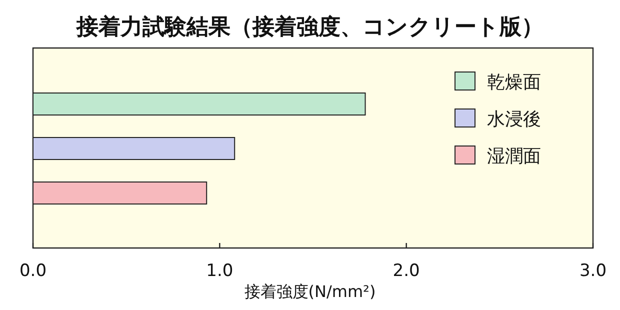  Describe the element at coordinates (310, 27) in the screenshot. I see `chart-title: 接着力試験結果（接着強度、コンクリート版）` at that location.